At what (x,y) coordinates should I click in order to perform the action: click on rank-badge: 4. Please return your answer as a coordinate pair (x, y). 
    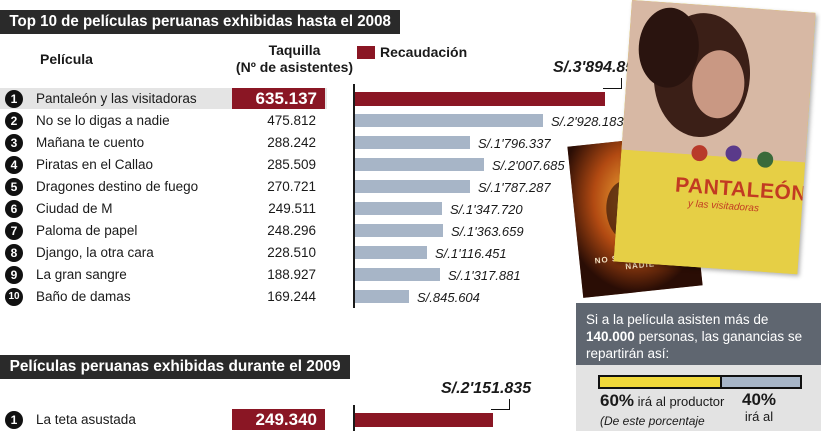
    Looking at the image, I should click on (14, 164).